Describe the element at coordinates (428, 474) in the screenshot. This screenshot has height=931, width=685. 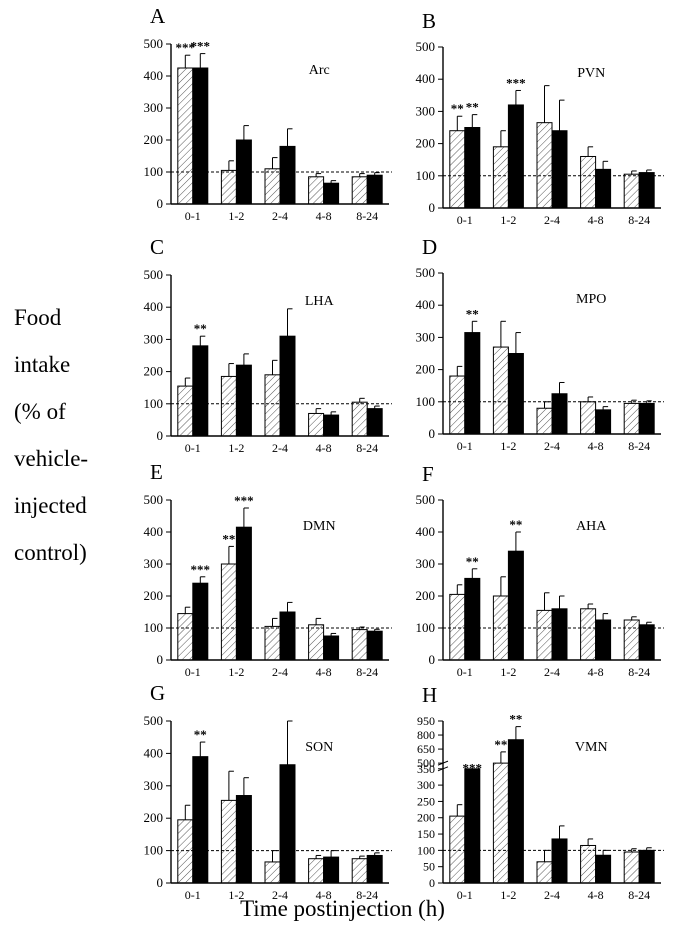
I see `panel-letter: F` at that location.